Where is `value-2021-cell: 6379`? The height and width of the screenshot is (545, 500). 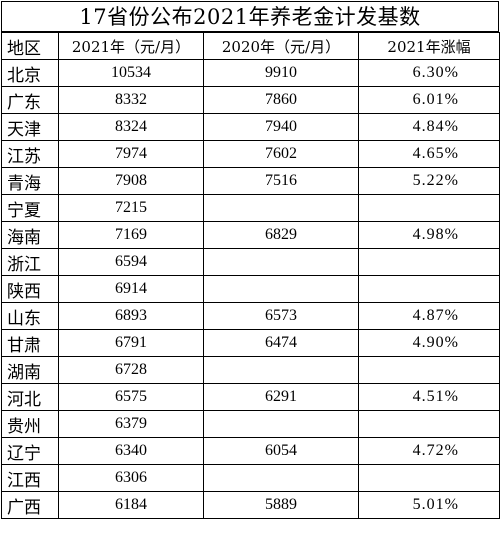 value-2021-cell: 6379 is located at coordinates (131, 424).